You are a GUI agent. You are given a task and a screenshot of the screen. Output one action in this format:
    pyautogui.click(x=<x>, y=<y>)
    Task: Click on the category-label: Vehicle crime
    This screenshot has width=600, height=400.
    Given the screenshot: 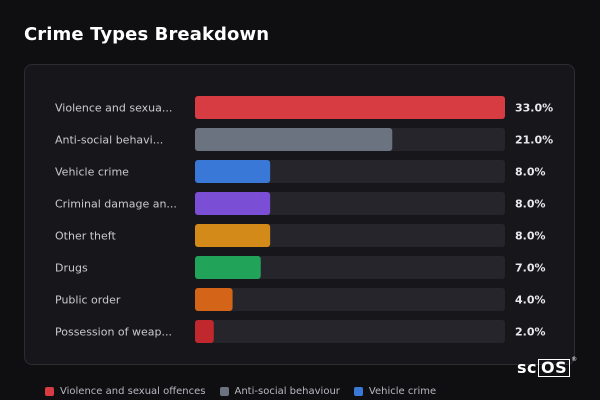 What is the action you would take?
    pyautogui.click(x=92, y=172)
    